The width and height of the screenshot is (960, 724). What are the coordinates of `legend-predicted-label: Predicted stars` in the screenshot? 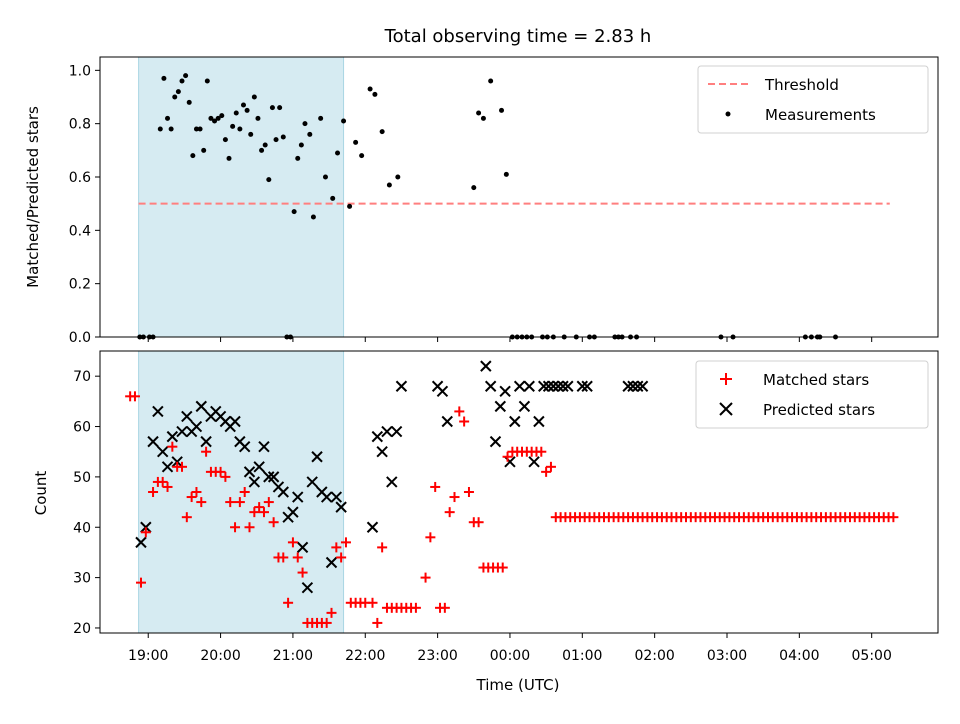 It's located at (819, 410).